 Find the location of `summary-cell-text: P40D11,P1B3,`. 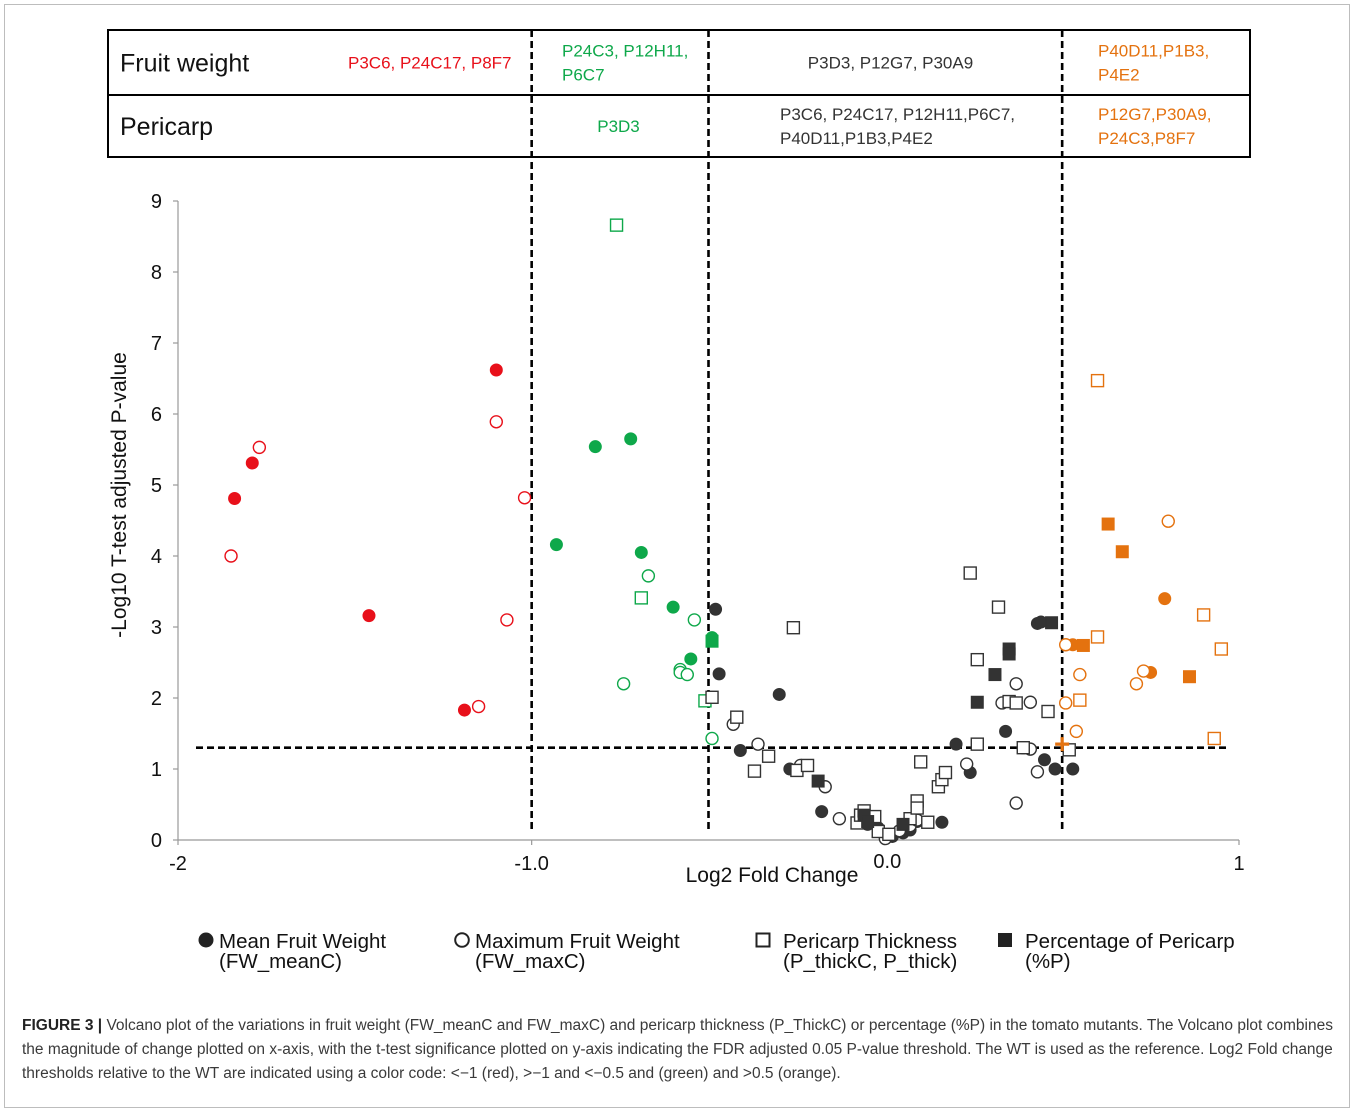

summary-cell-text: P40D11,P1B3, is located at coordinates (1153, 51).